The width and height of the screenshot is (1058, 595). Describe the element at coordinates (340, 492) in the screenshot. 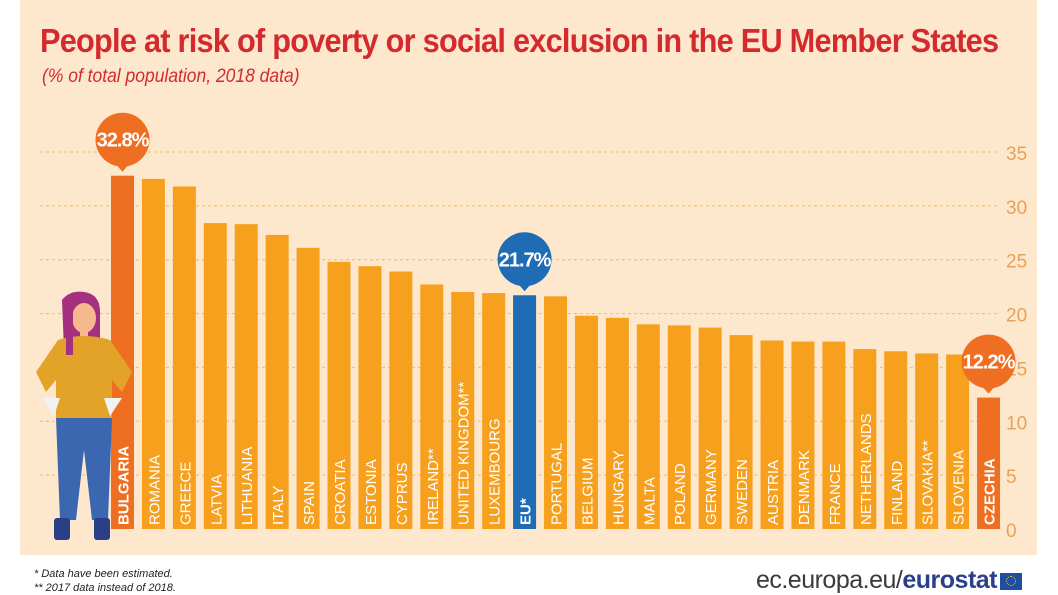

I see `category-label: CROATIA` at that location.